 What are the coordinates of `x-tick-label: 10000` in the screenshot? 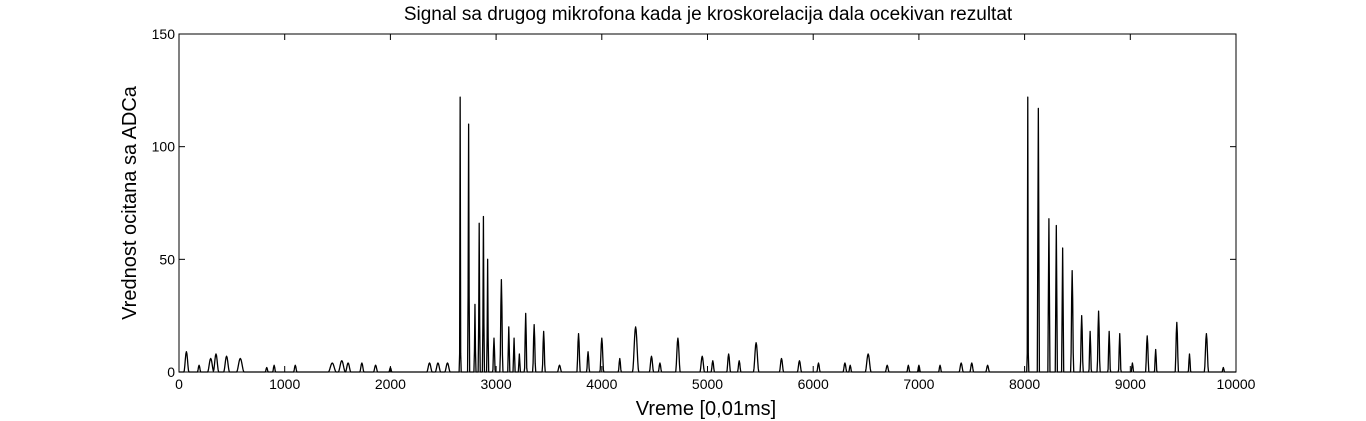 It's located at (1236, 384).